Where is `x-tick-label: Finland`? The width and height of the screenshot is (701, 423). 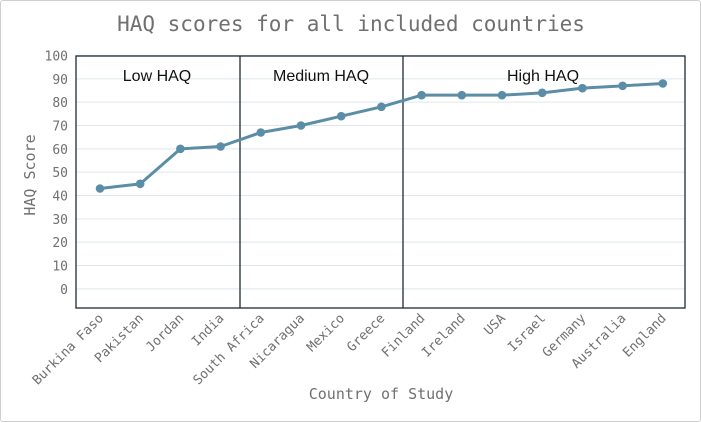 x-tick-label: Finland is located at coordinates (403, 335).